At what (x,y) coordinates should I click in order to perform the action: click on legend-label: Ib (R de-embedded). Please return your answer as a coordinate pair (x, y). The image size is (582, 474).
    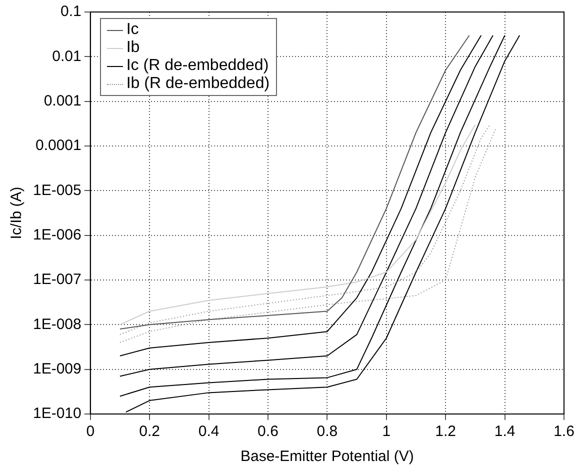
    Looking at the image, I should click on (198, 84).